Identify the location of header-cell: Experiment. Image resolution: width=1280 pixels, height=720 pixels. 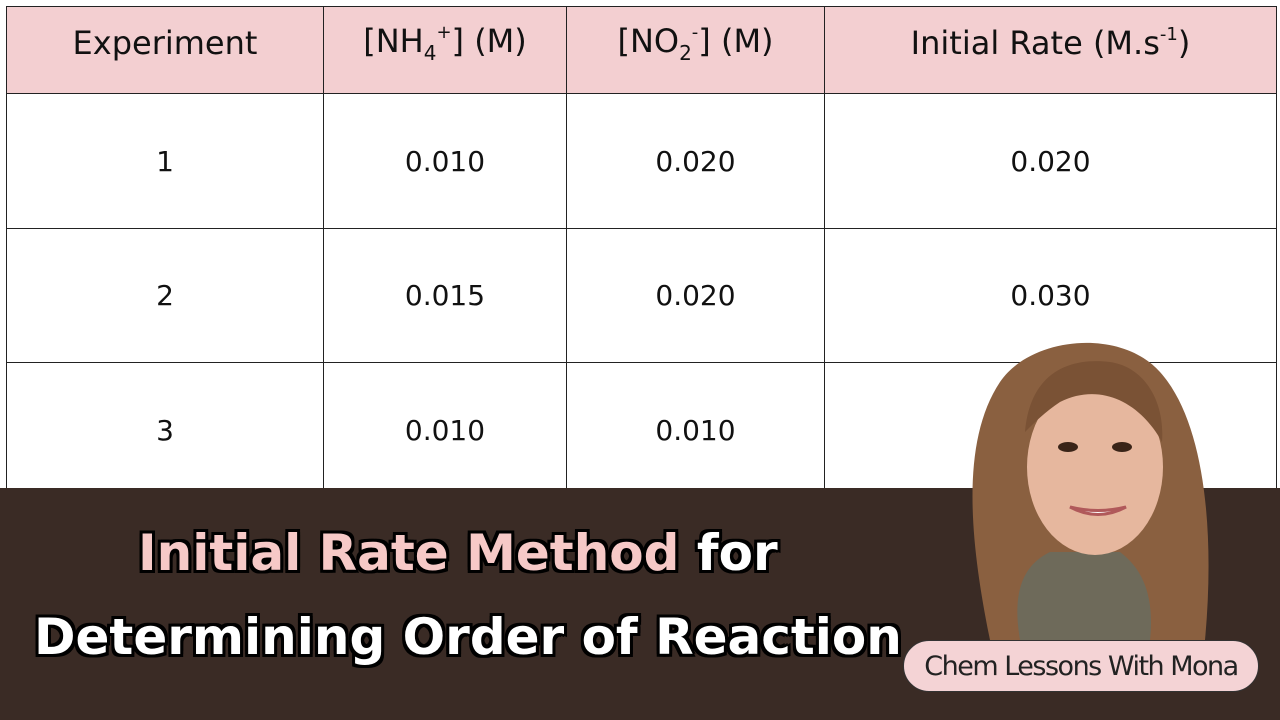
(165, 50).